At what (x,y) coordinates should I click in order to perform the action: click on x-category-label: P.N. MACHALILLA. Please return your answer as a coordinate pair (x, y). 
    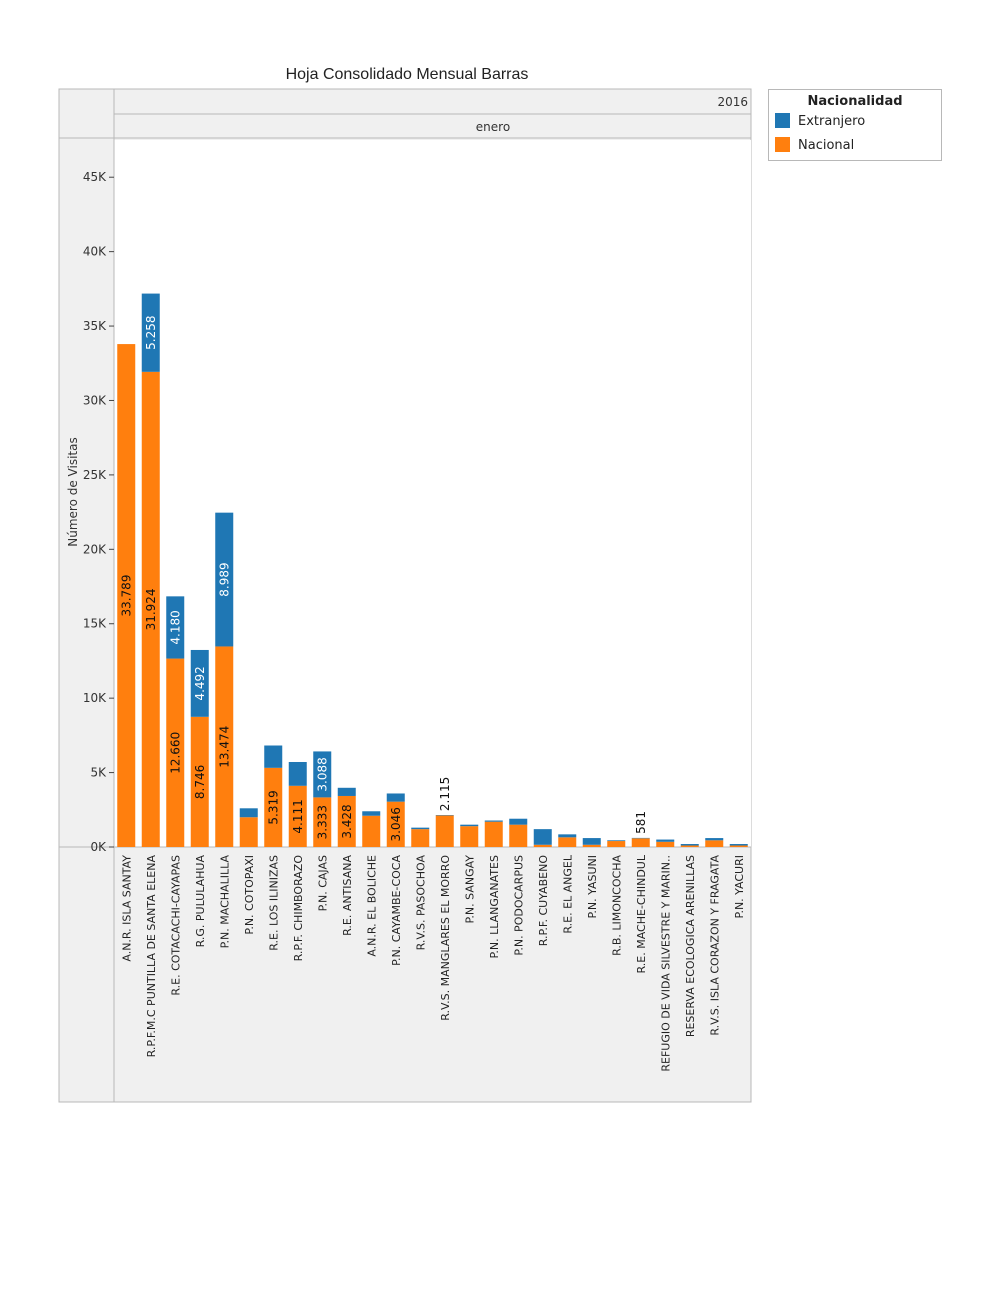
    Looking at the image, I should click on (224, 902).